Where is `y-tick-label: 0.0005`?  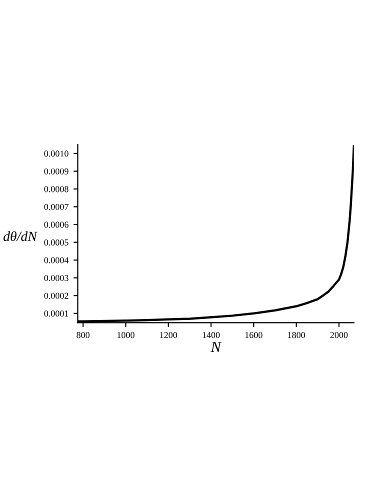 y-tick-label: 0.0005 is located at coordinates (56, 242).